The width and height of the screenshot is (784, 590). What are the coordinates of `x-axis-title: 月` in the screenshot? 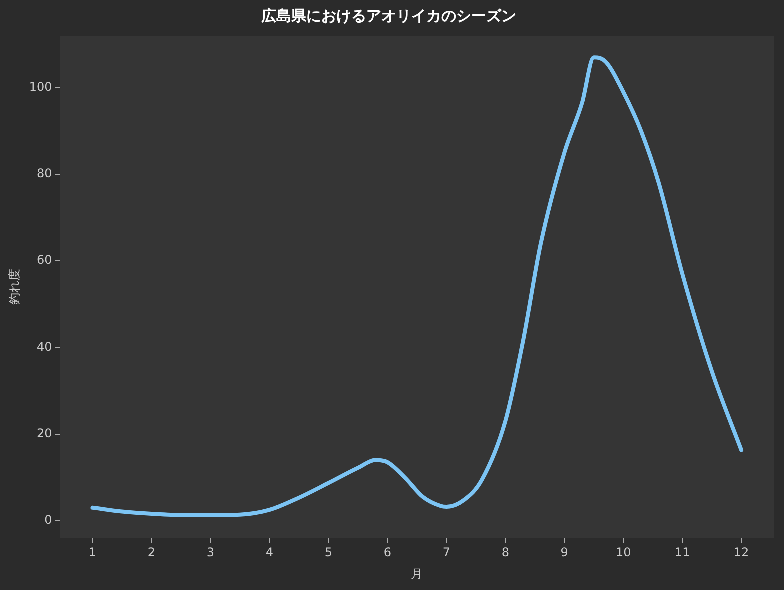 It's located at (417, 573).